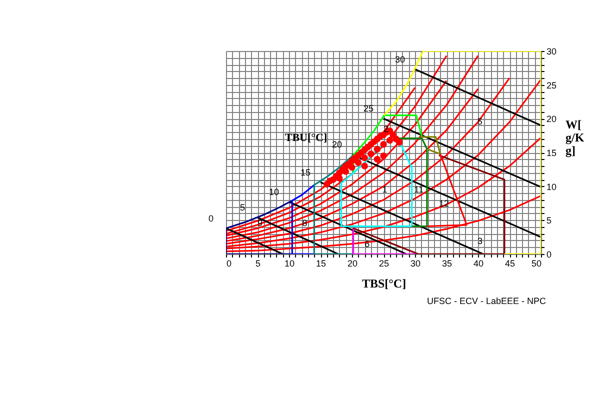 This screenshot has height=403, width=601. What do you see at coordinates (551, 119) in the screenshot?
I see `y-tick-label: 20` at bounding box center [551, 119].